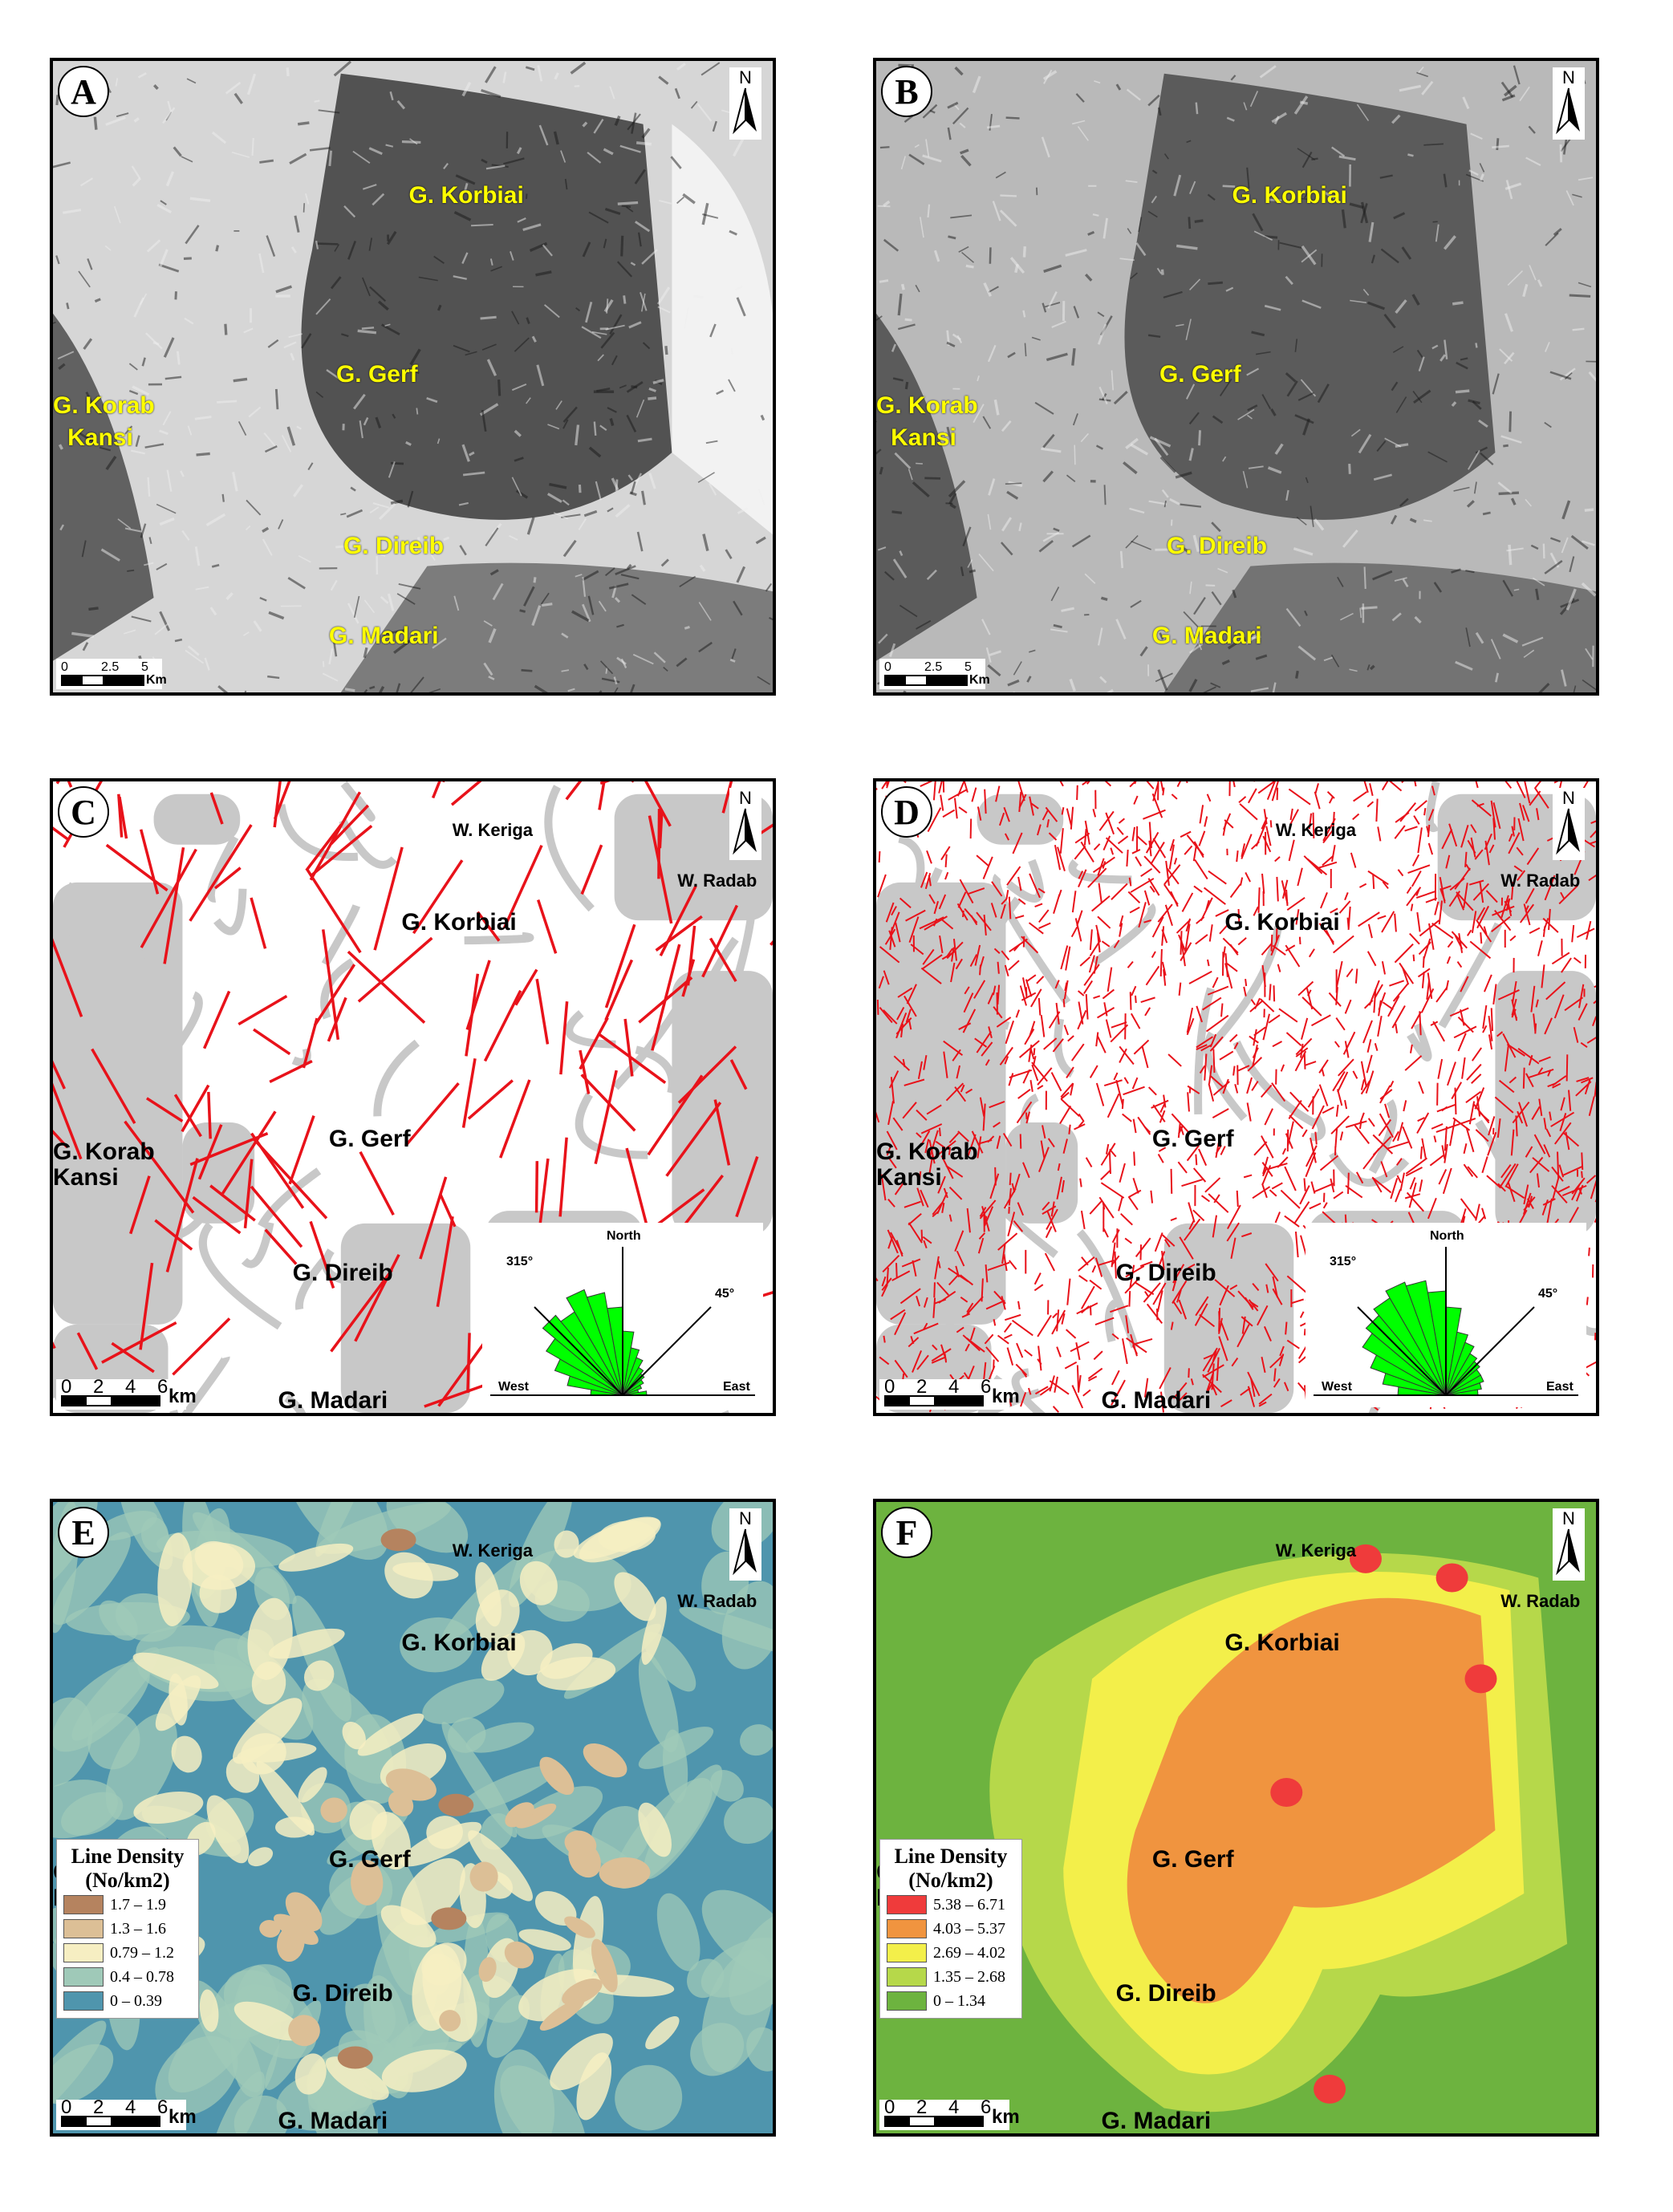 This screenshot has height=2212, width=1673. What do you see at coordinates (969, 1928) in the screenshot?
I see `legend-label: 4.03 – 5.37` at bounding box center [969, 1928].